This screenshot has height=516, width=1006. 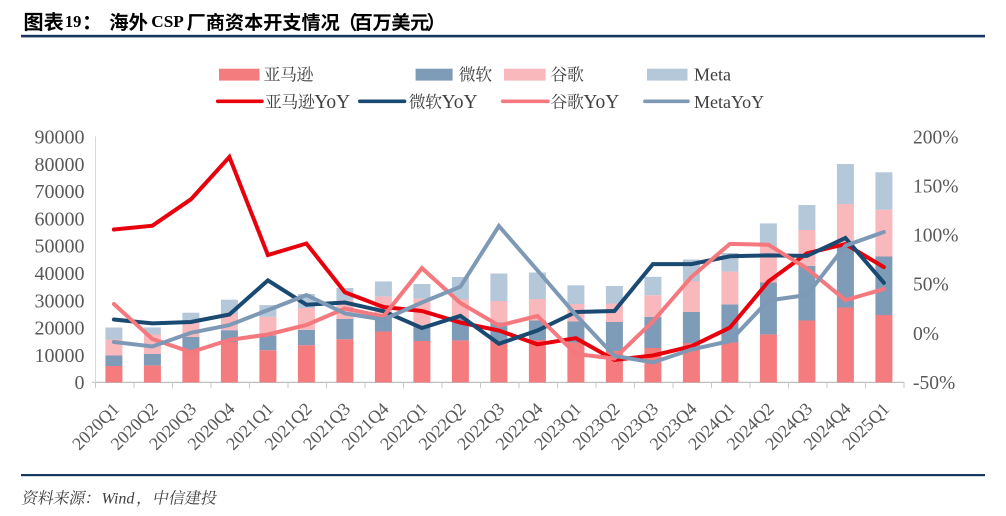 What do you see at coordinates (167, 21) in the screenshot?
I see `svg-text: CSP` at bounding box center [167, 21].